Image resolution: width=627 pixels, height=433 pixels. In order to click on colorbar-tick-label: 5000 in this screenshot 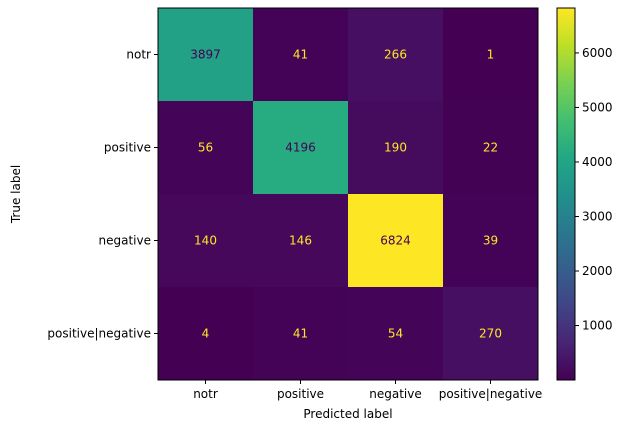, I will do `click(597, 107)`.